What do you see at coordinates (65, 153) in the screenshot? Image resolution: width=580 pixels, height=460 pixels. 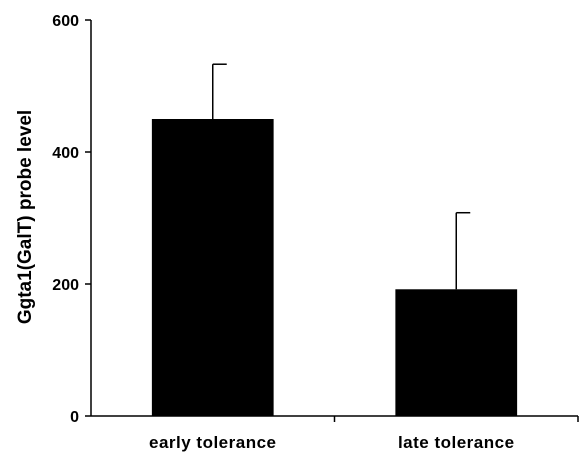 I see `y-tick-label-2: 400` at bounding box center [65, 153].